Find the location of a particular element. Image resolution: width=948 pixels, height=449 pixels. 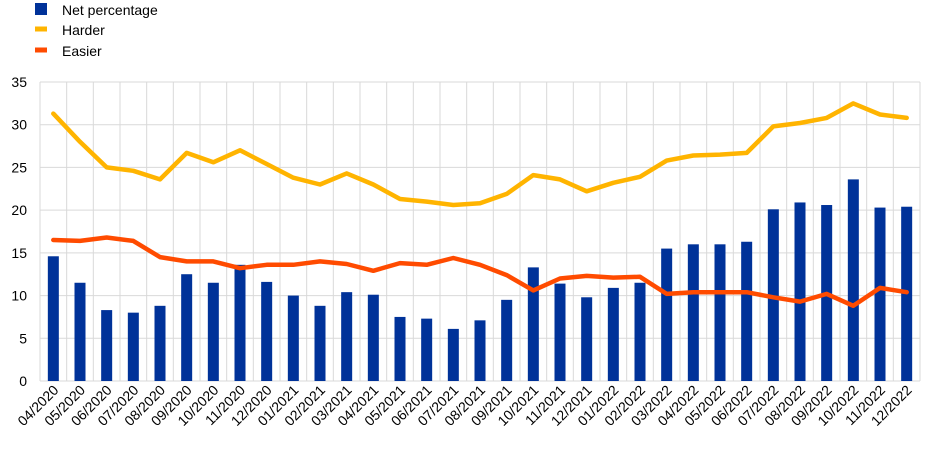

y-tick-label: 0 is located at coordinates (23, 381).